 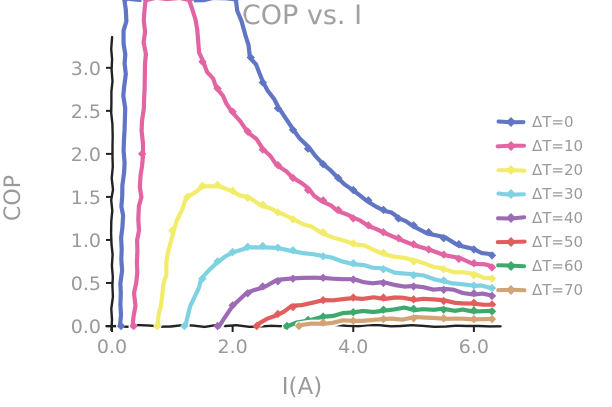 What do you see at coordinates (539, 206) in the screenshot?
I see `legend: ΔT=0 ΔT=10 ΔT=20 ΔT=30 ΔT=40 ΔT=50 ΔT=60 ΔT=70` at bounding box center [539, 206].